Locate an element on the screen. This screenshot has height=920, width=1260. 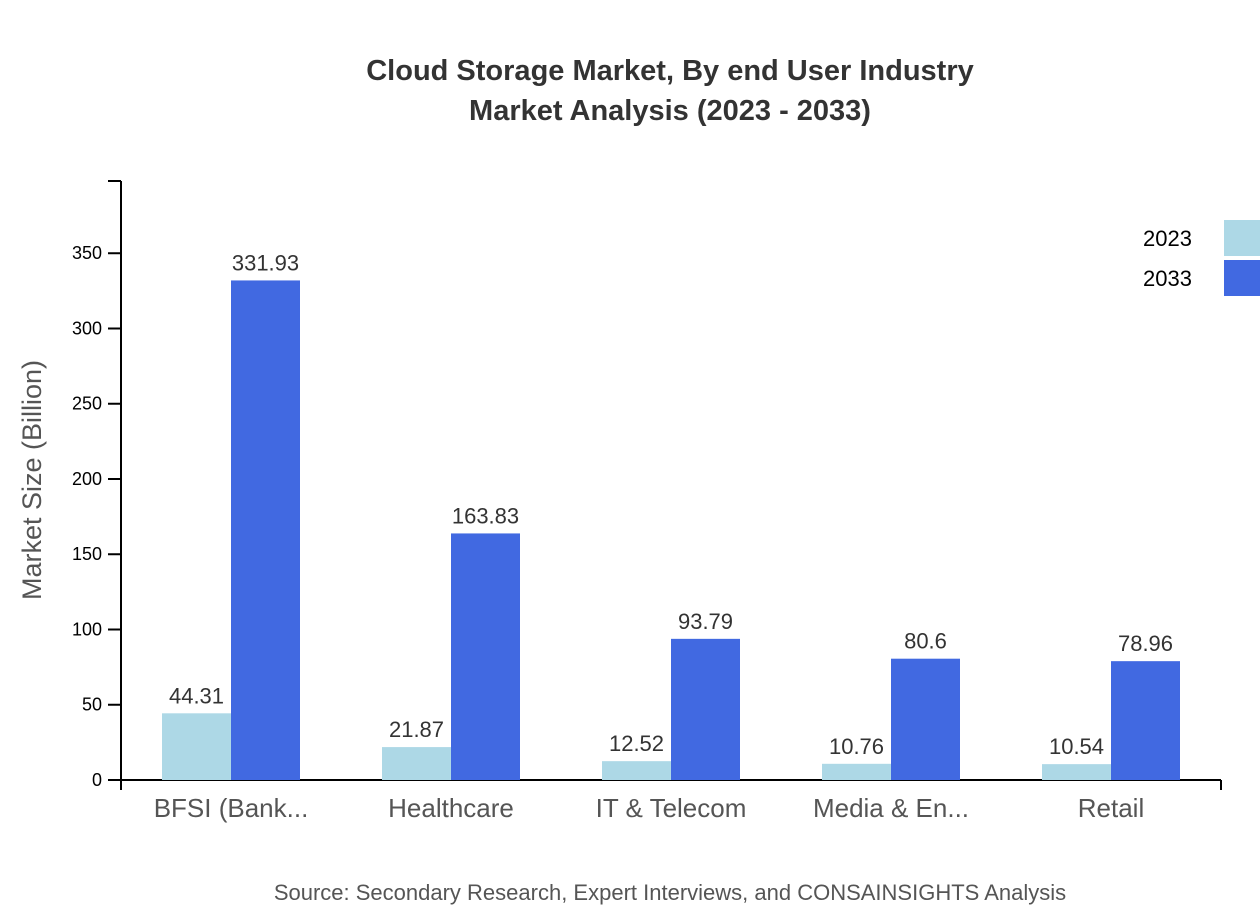
data-label: 163.83 is located at coordinates (485, 515).